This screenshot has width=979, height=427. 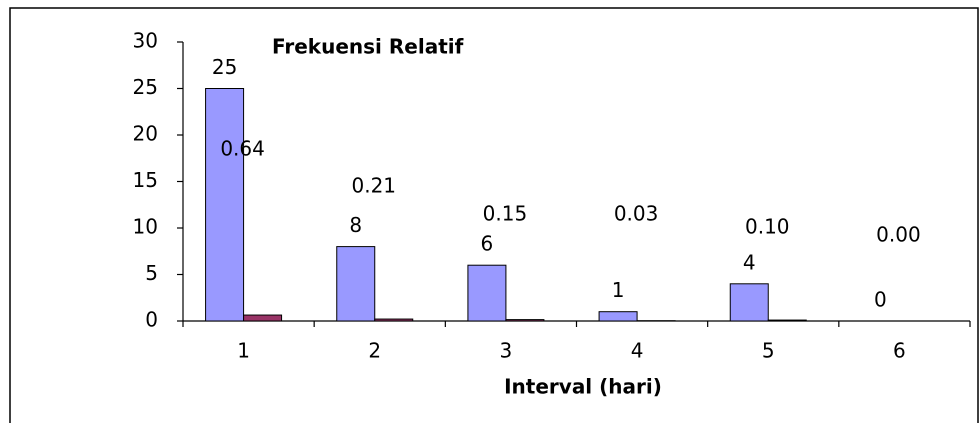 I want to click on x-tick-label: 4, so click(x=637, y=351).